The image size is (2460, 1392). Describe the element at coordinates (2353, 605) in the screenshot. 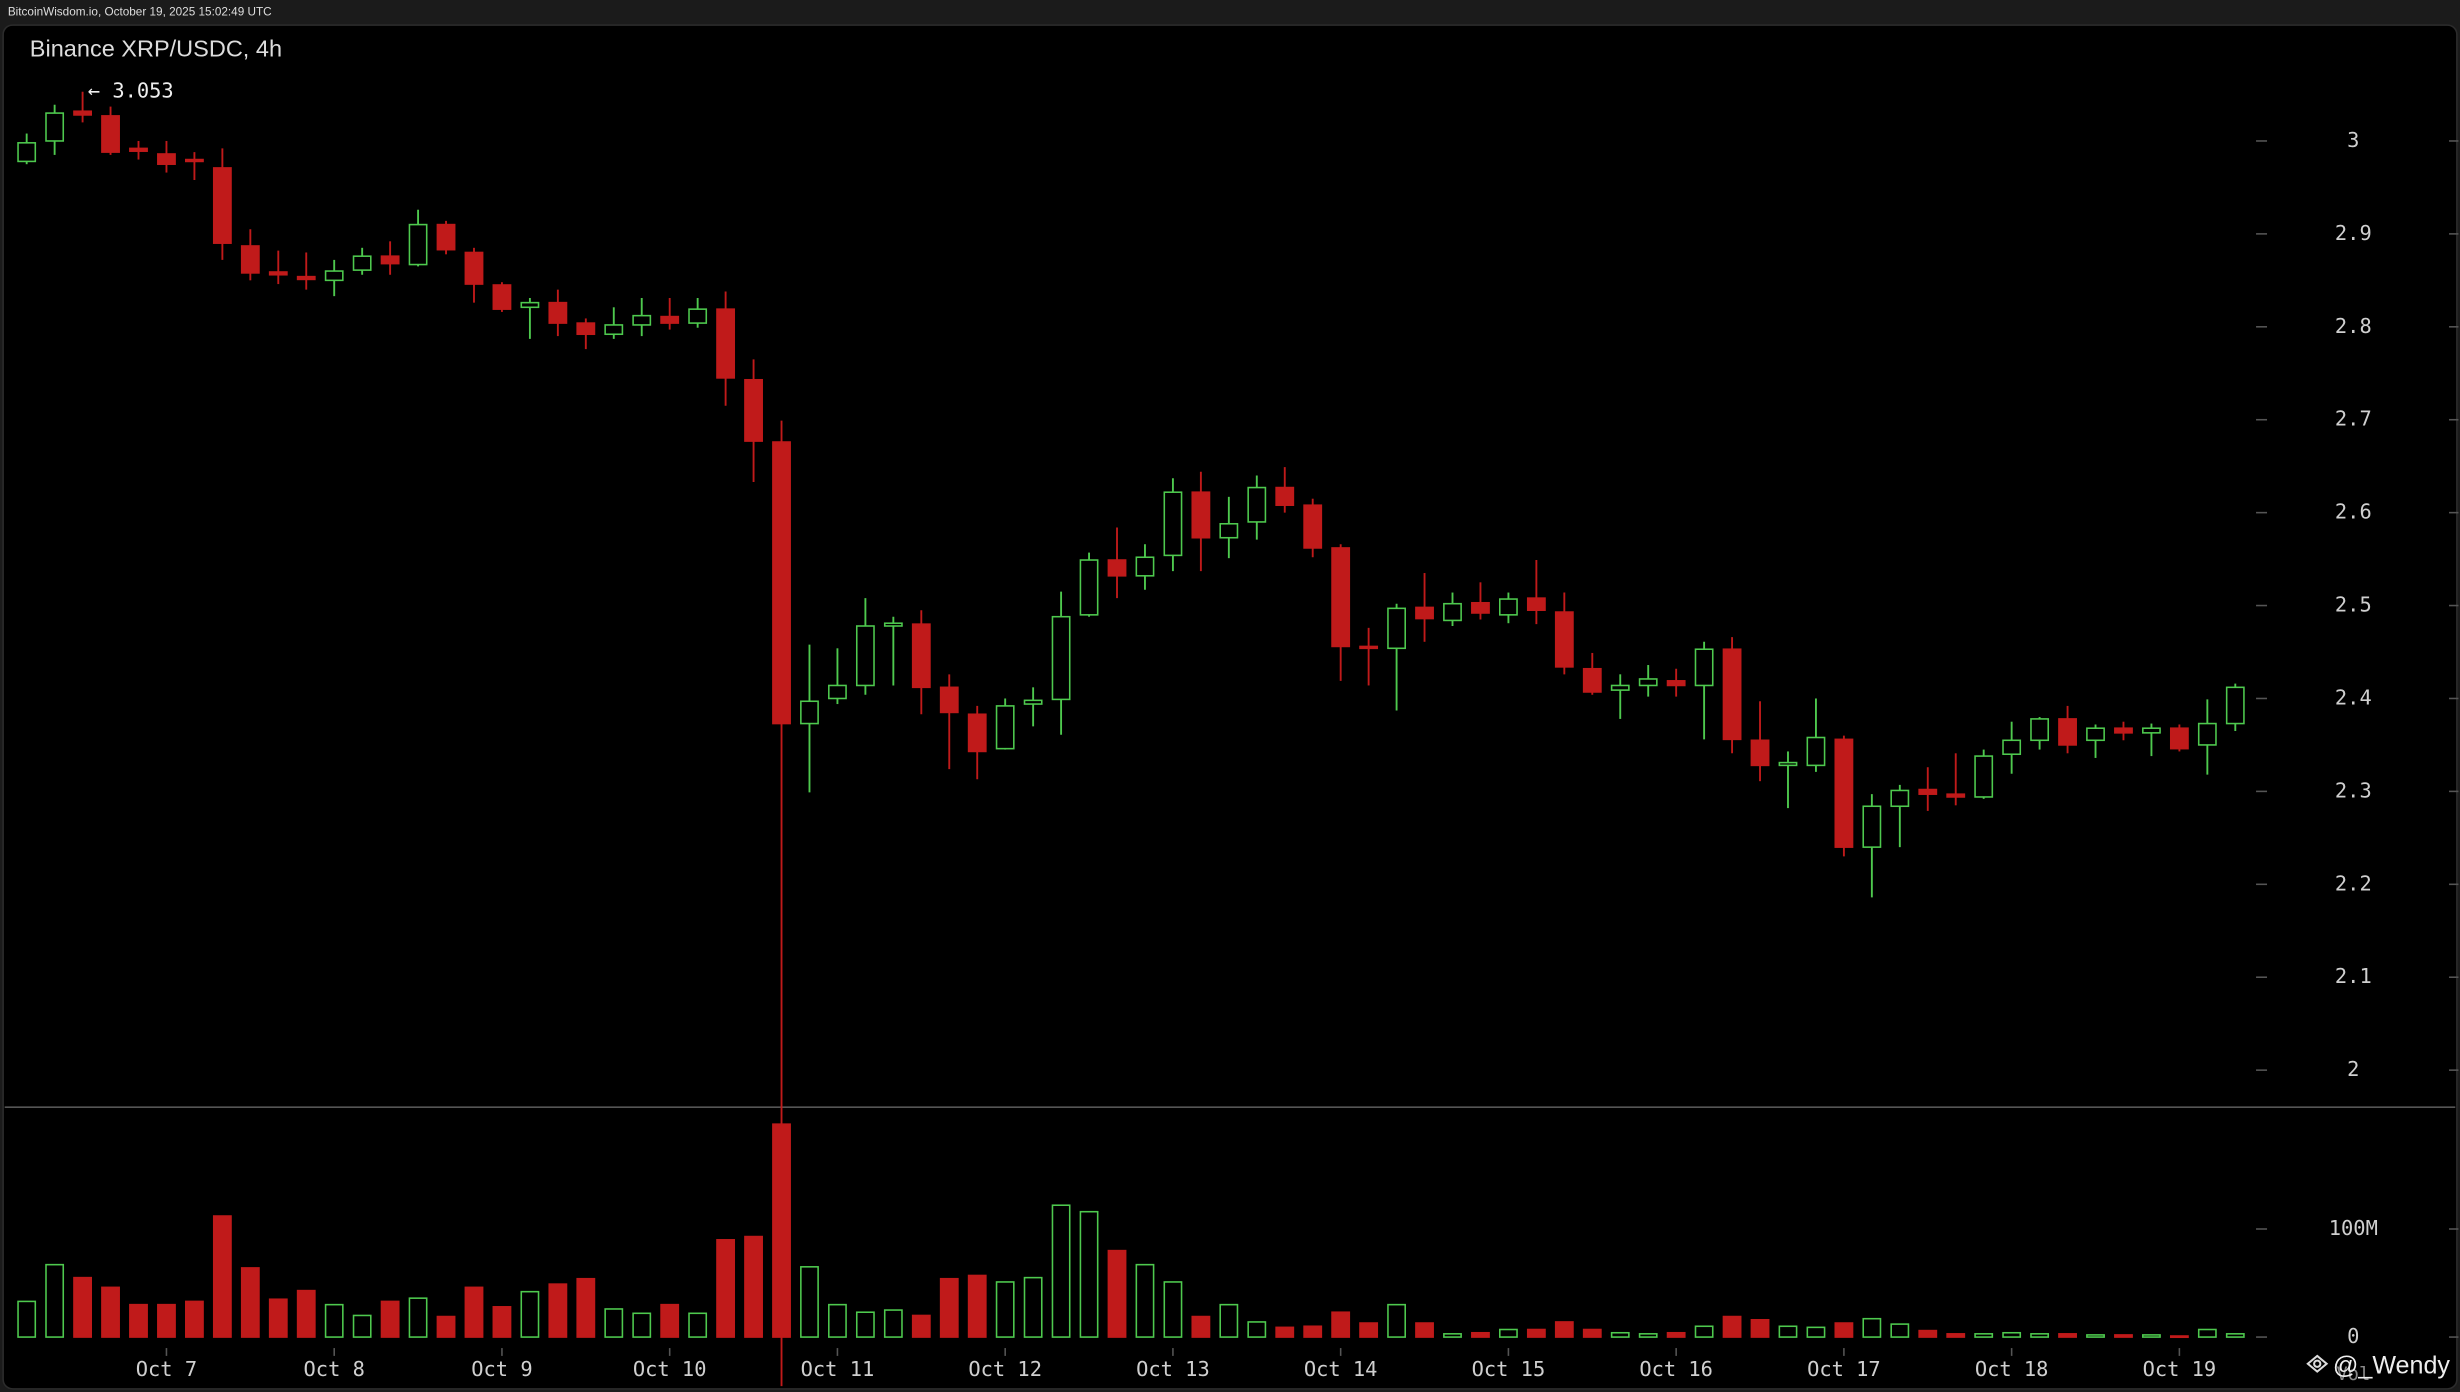

I see `y-tick-label: 2.5` at that location.